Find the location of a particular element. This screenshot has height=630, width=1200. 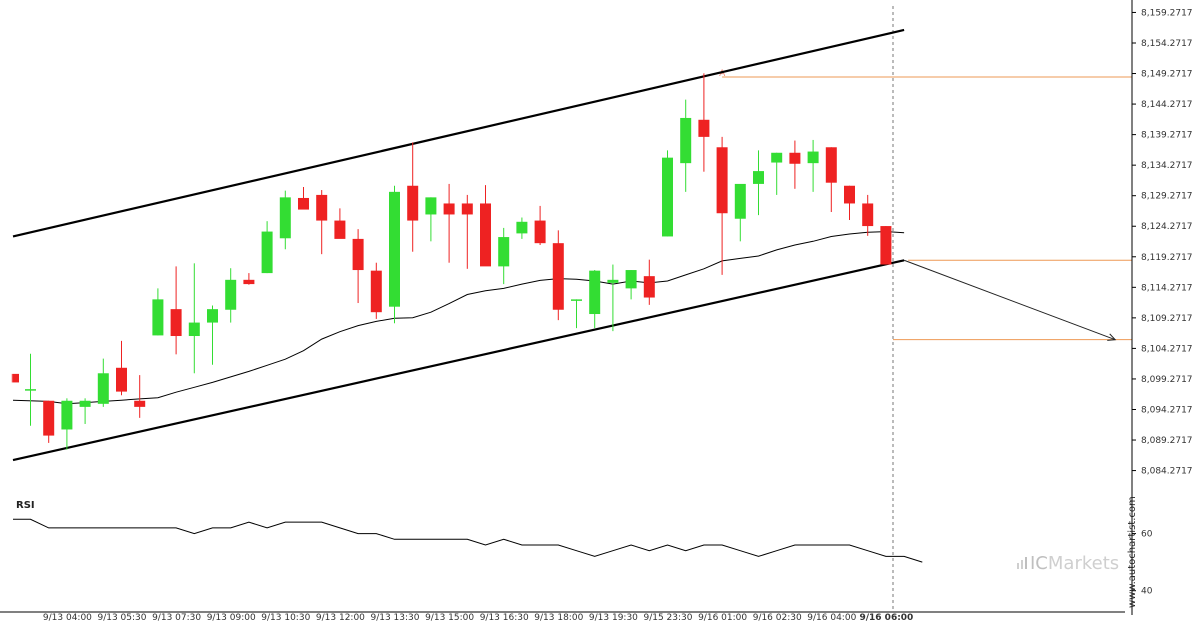

price-tick-label: 8,149.2717 is located at coordinates (1167, 75).